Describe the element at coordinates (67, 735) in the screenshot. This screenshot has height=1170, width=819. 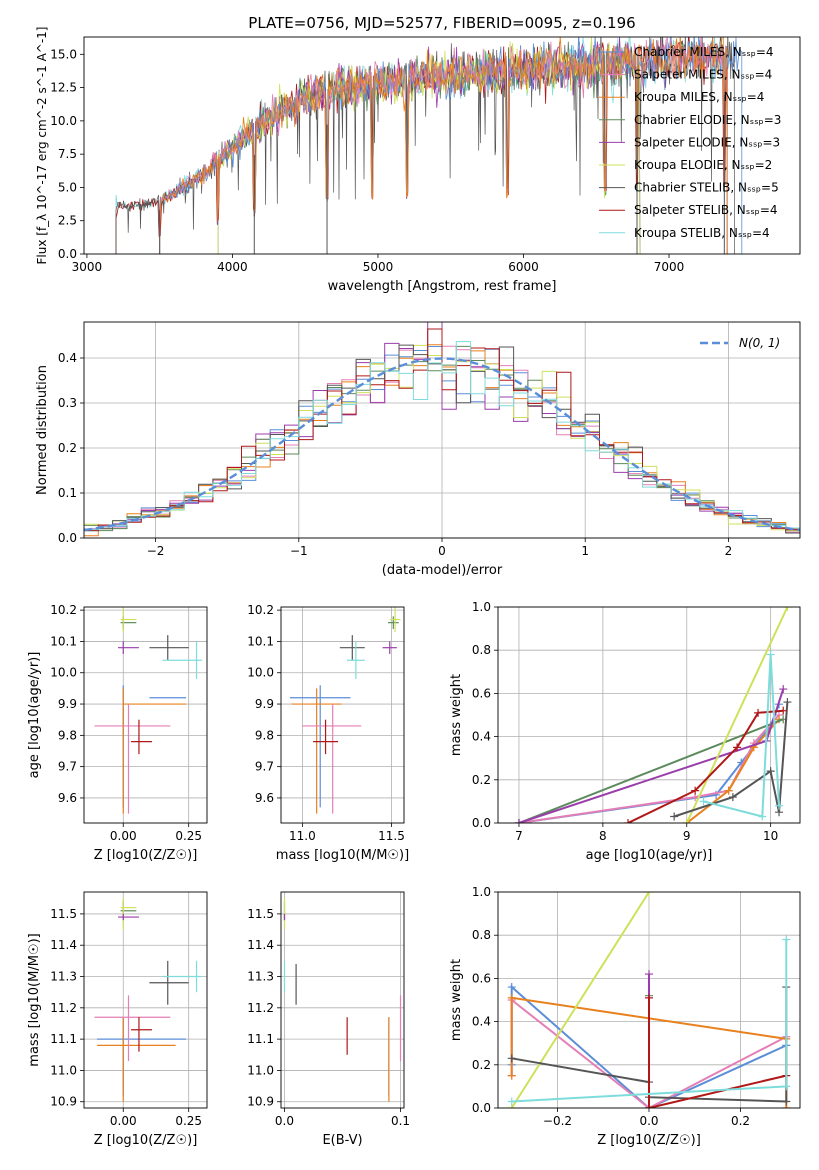
I see `y-tick-label: 9.8` at that location.